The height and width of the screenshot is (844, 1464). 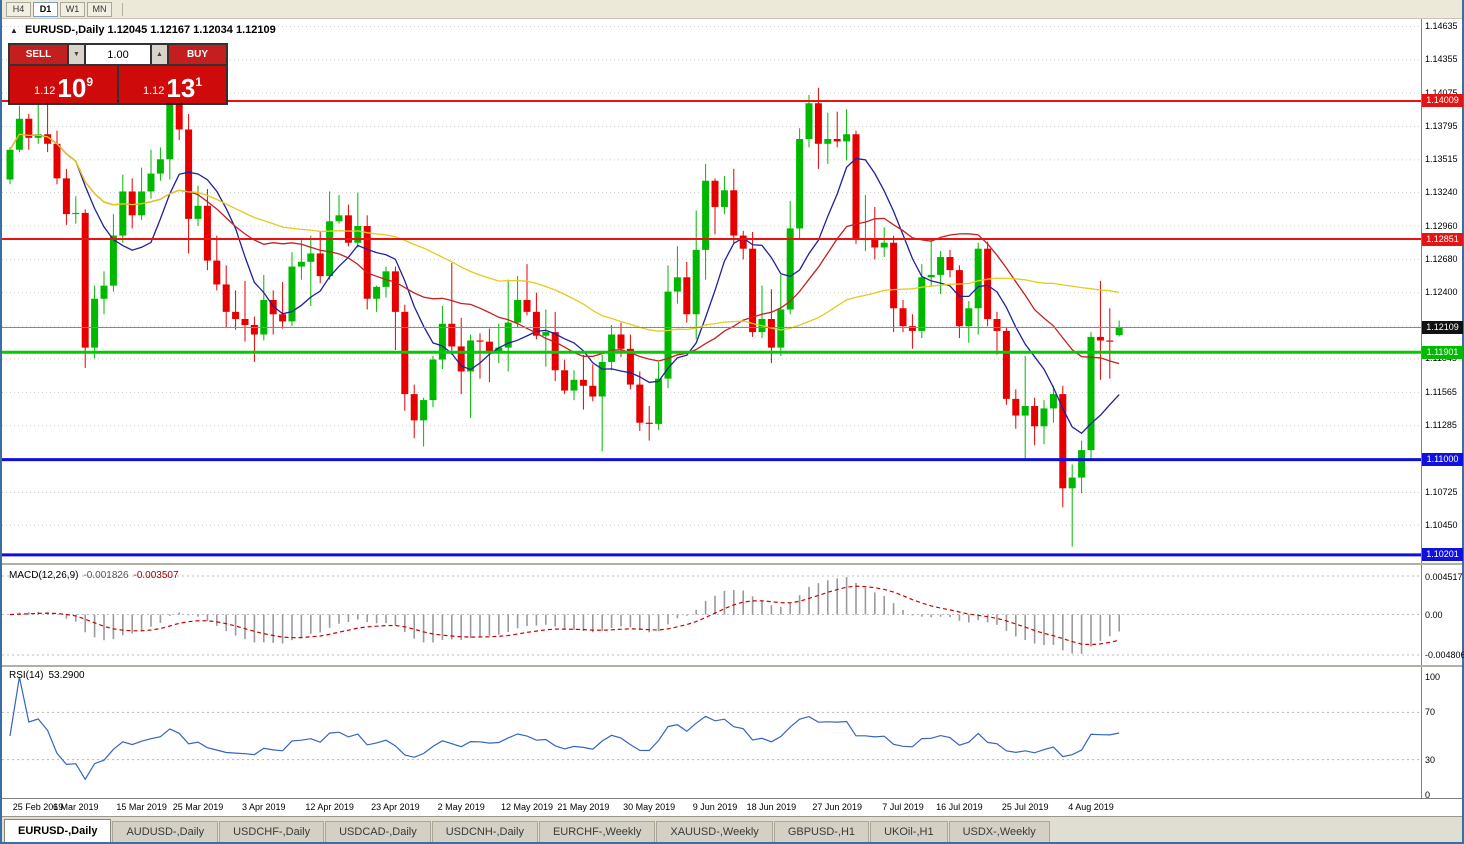 What do you see at coordinates (1441, 524) in the screenshot?
I see `price-tick-label: 1.10450` at bounding box center [1441, 524].